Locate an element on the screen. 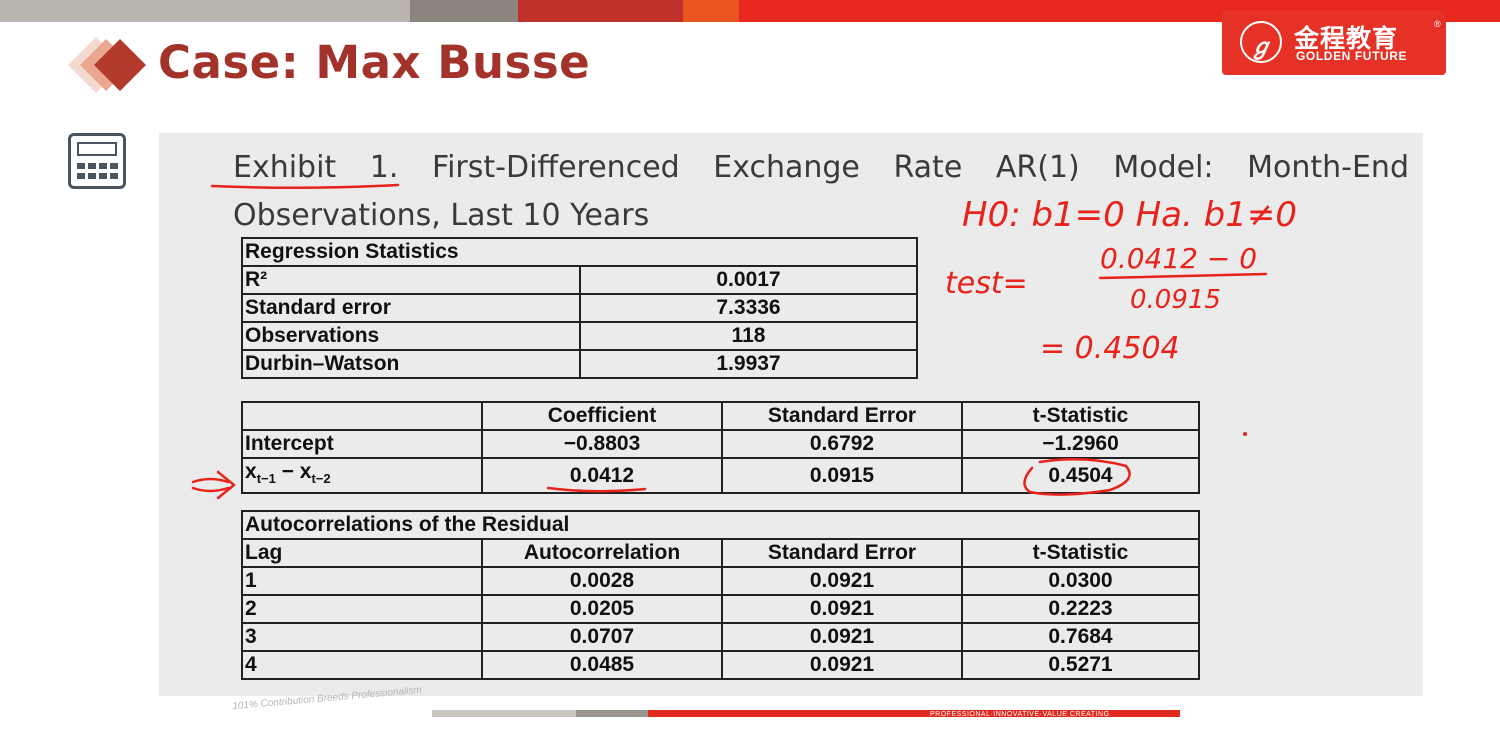 This screenshot has height=750, width=1500. t-statistic-value: −1.2960 is located at coordinates (1080, 444).